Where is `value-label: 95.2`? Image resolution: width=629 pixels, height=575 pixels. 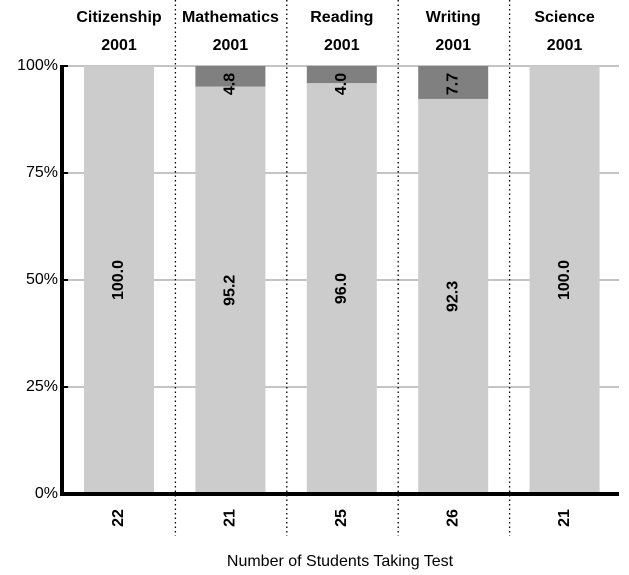 value-label: 95.2 is located at coordinates (230, 290).